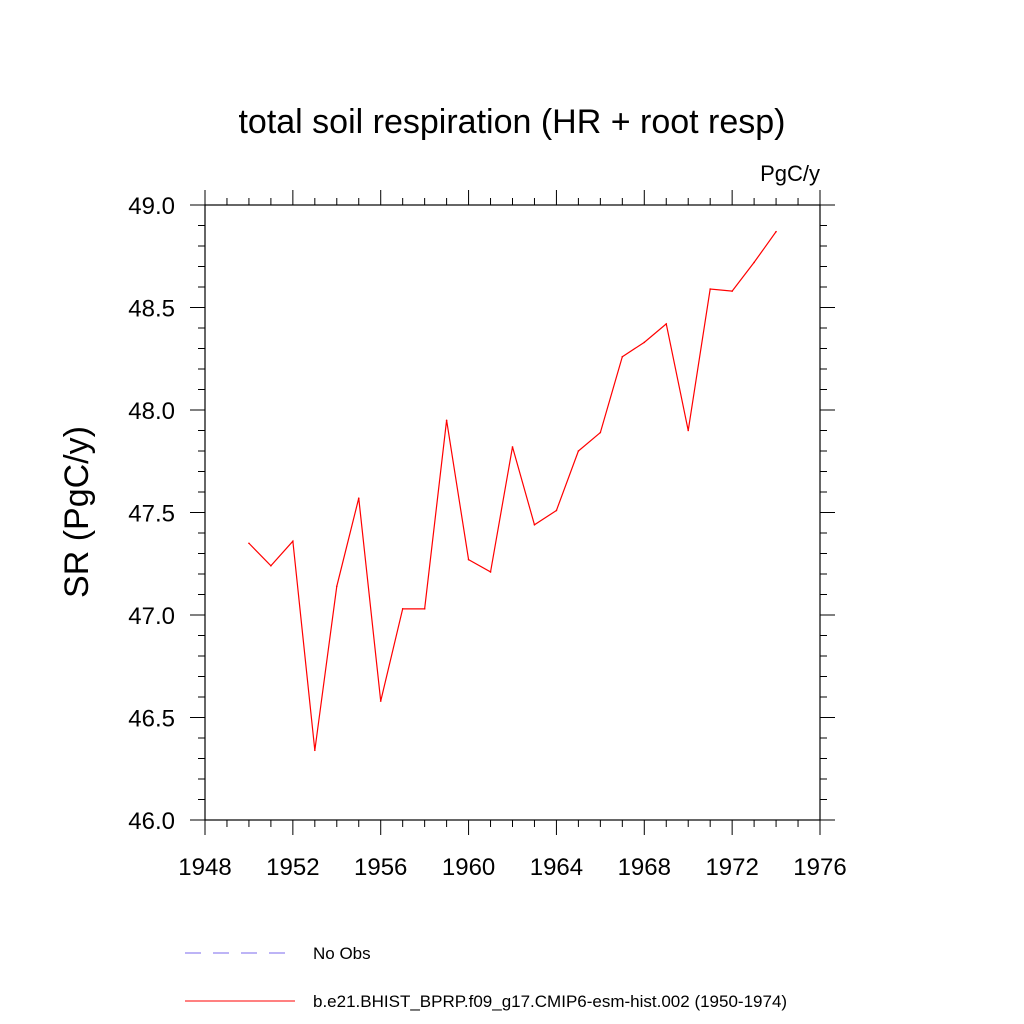 The height and width of the screenshot is (1024, 1024). I want to click on legend-label: No Obs, so click(342, 953).